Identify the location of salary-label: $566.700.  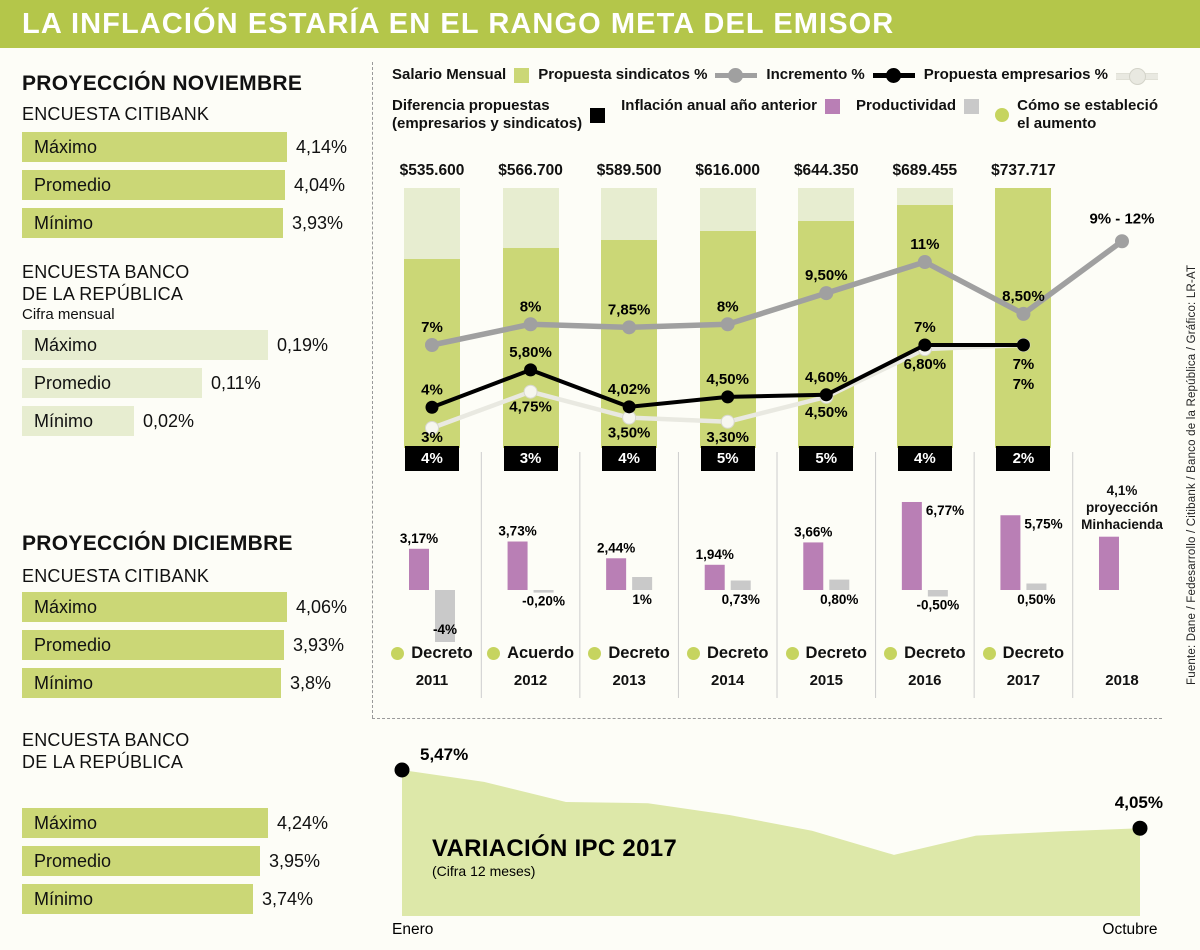
(530, 170).